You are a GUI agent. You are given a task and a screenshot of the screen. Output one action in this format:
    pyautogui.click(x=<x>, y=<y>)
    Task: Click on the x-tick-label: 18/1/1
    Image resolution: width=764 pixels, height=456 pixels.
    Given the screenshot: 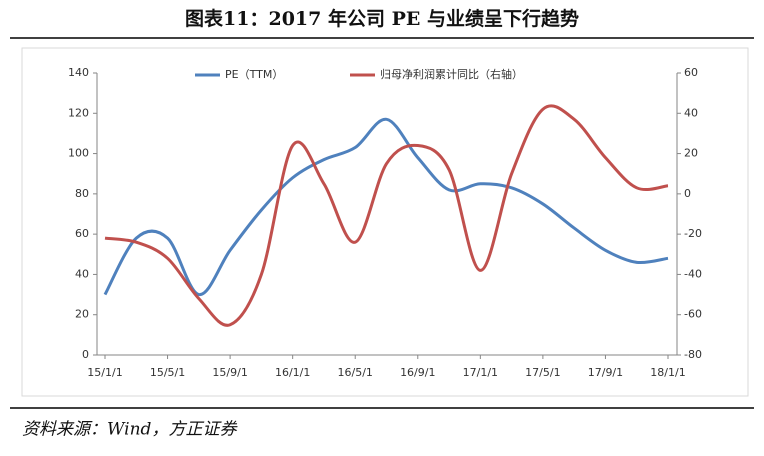 What is the action you would take?
    pyautogui.click(x=667, y=372)
    